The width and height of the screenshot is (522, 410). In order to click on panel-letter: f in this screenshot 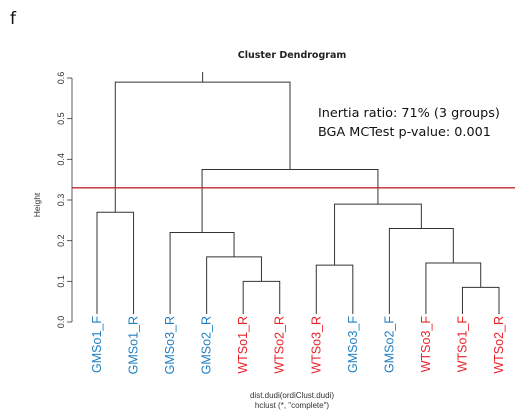, I will do `click(13, 19)`.